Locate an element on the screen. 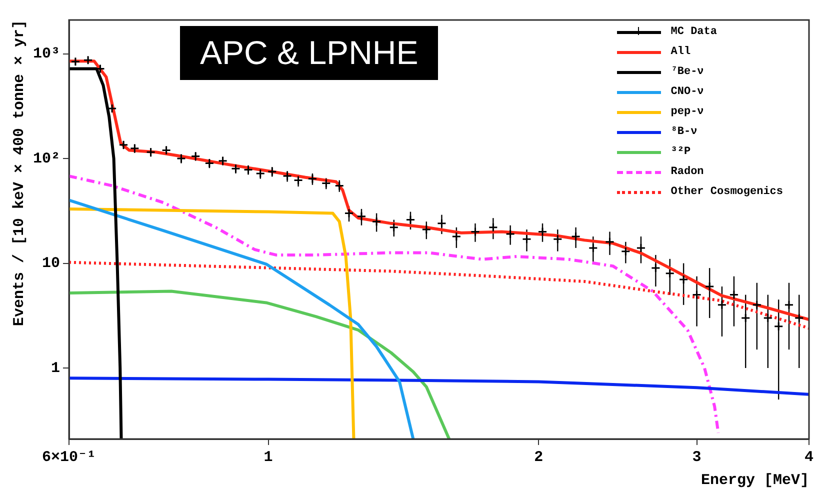 This screenshot has width=831, height=499. y-tick-label: 1 is located at coordinates (55, 368).